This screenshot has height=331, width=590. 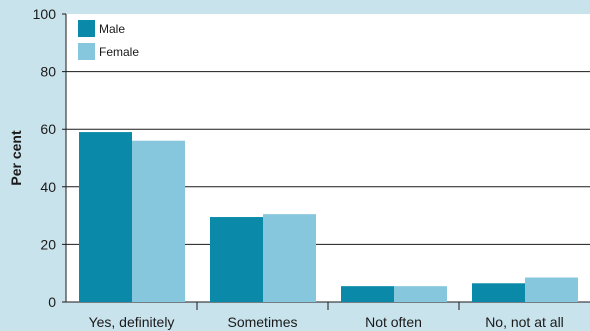 I want to click on x-tick-label-0: Yes, definitely, so click(x=132, y=322).